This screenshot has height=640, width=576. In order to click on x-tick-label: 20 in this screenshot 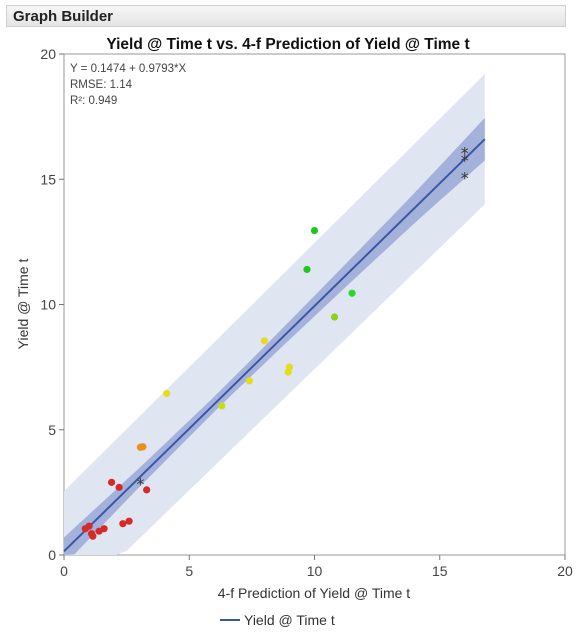, I will do `click(565, 571)`.